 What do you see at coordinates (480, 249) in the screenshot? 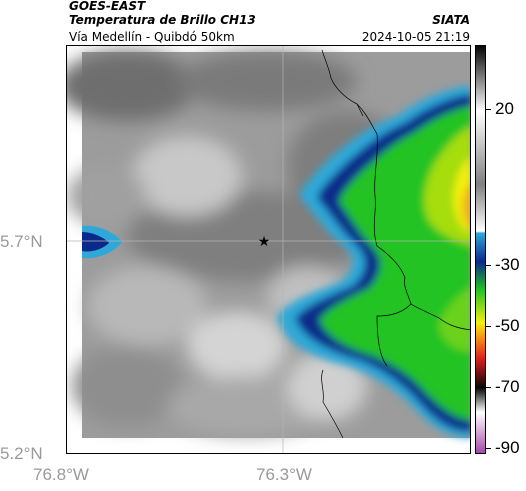
I see `colorbar` at bounding box center [480, 249].